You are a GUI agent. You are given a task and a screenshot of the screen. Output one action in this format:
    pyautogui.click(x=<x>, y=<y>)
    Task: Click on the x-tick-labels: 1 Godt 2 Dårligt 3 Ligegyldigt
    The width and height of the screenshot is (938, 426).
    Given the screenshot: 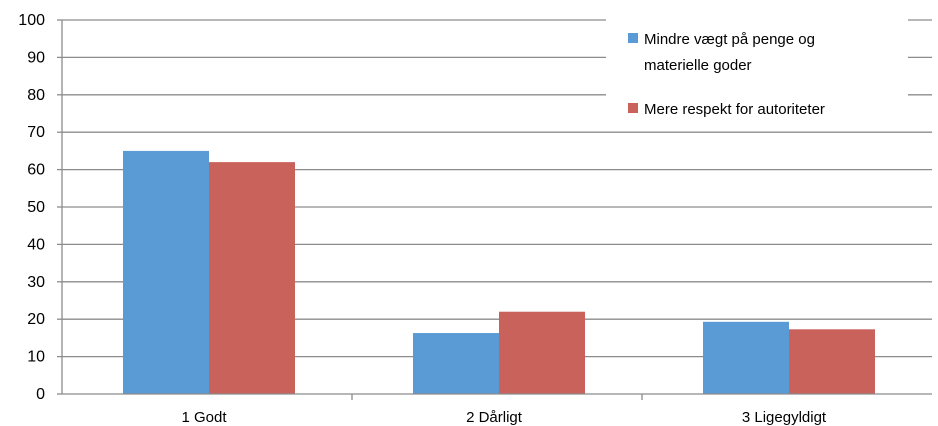 What is the action you would take?
    pyautogui.click(x=503, y=417)
    